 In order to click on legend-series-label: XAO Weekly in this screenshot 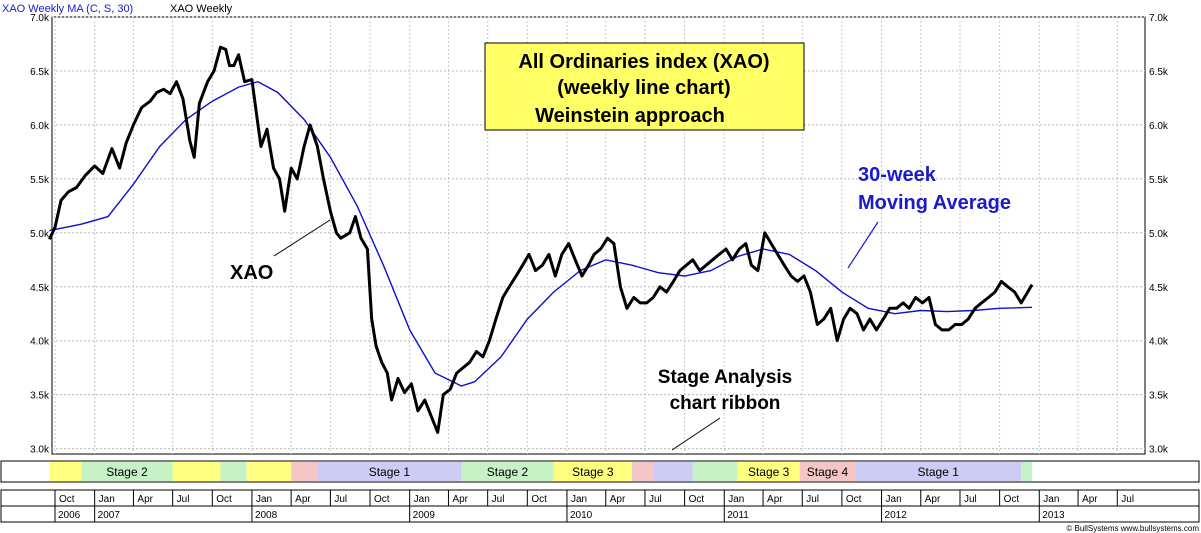, I will do `click(201, 9)`.